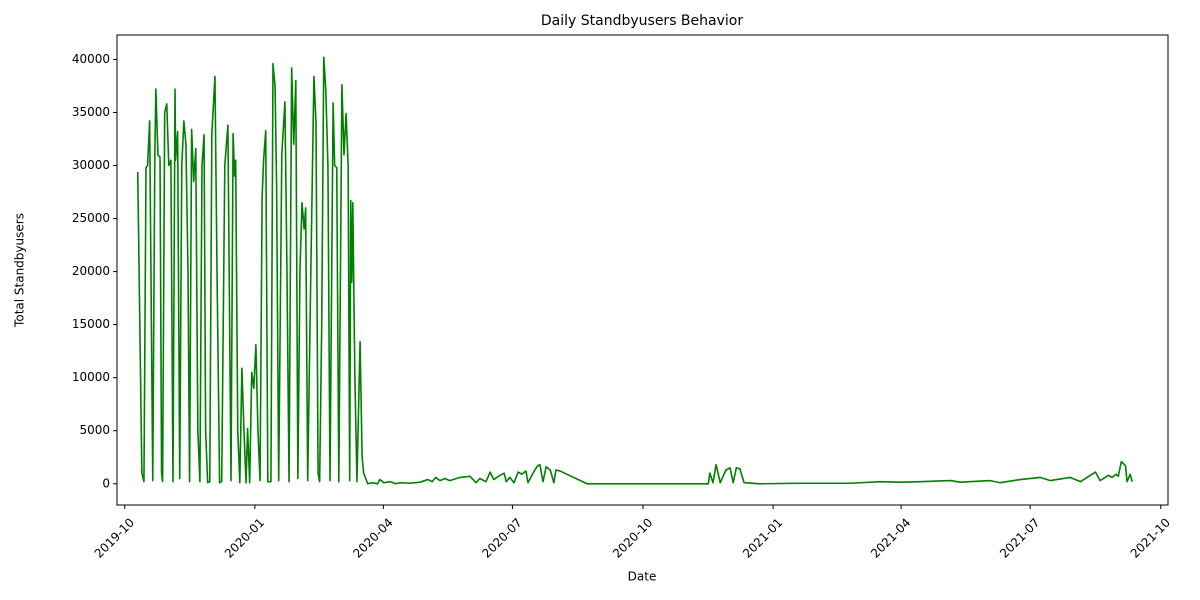 The height and width of the screenshot is (600, 1200). What do you see at coordinates (244, 537) in the screenshot?
I see `x-tick-label: 2020-01` at bounding box center [244, 537].